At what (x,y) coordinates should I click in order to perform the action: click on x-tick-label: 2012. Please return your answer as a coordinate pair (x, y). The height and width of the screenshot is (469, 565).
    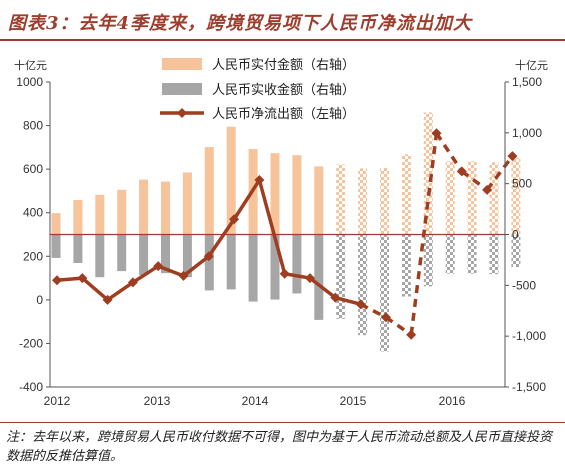
    Looking at the image, I should click on (57, 401).